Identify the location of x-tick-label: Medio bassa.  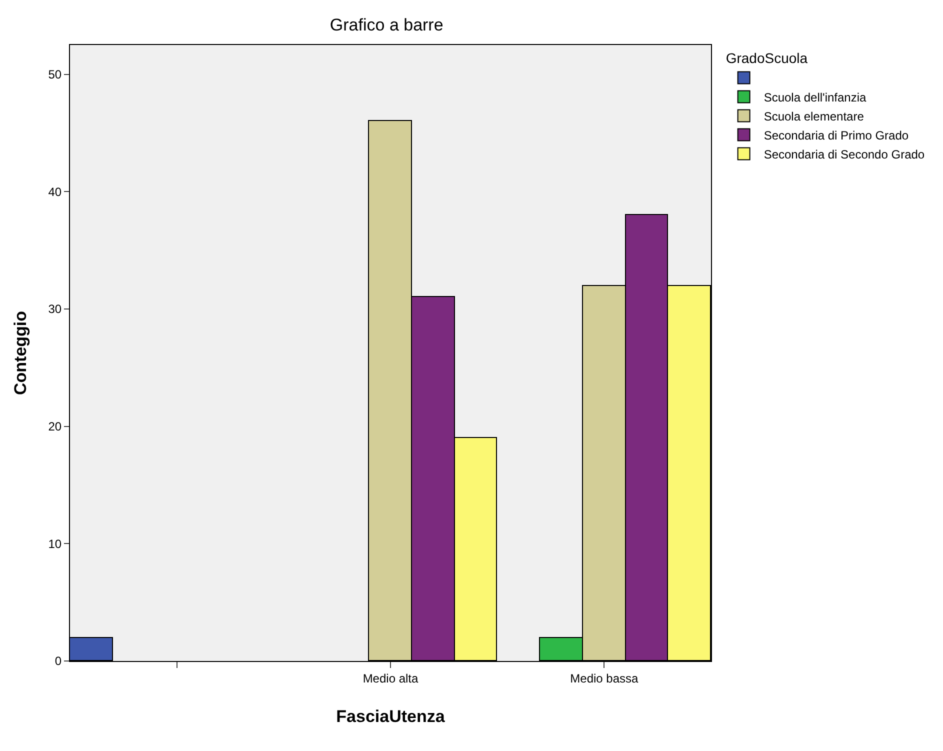
(604, 678).